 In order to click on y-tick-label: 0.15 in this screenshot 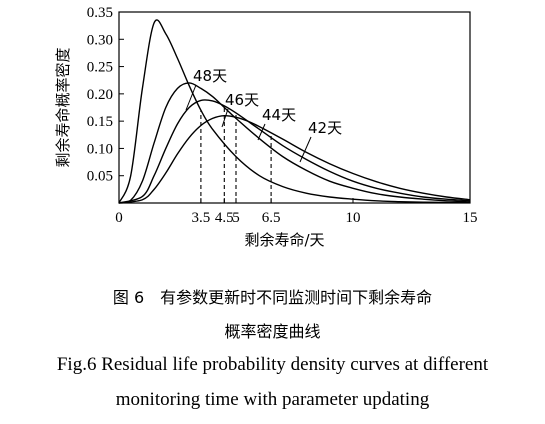, I will do `click(100, 122)`.